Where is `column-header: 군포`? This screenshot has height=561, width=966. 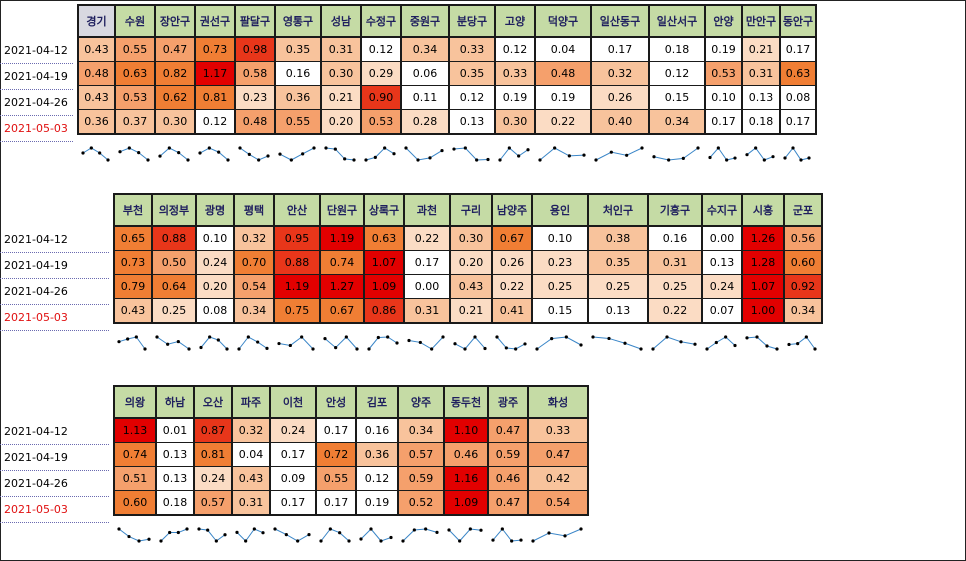 column-header: 군포 is located at coordinates (803, 210).